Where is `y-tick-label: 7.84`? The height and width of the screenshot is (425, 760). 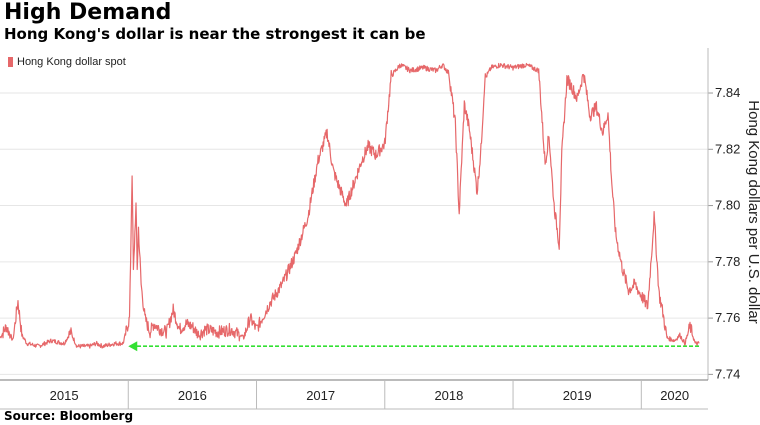 y-tick-label: 7.84 is located at coordinates (727, 92).